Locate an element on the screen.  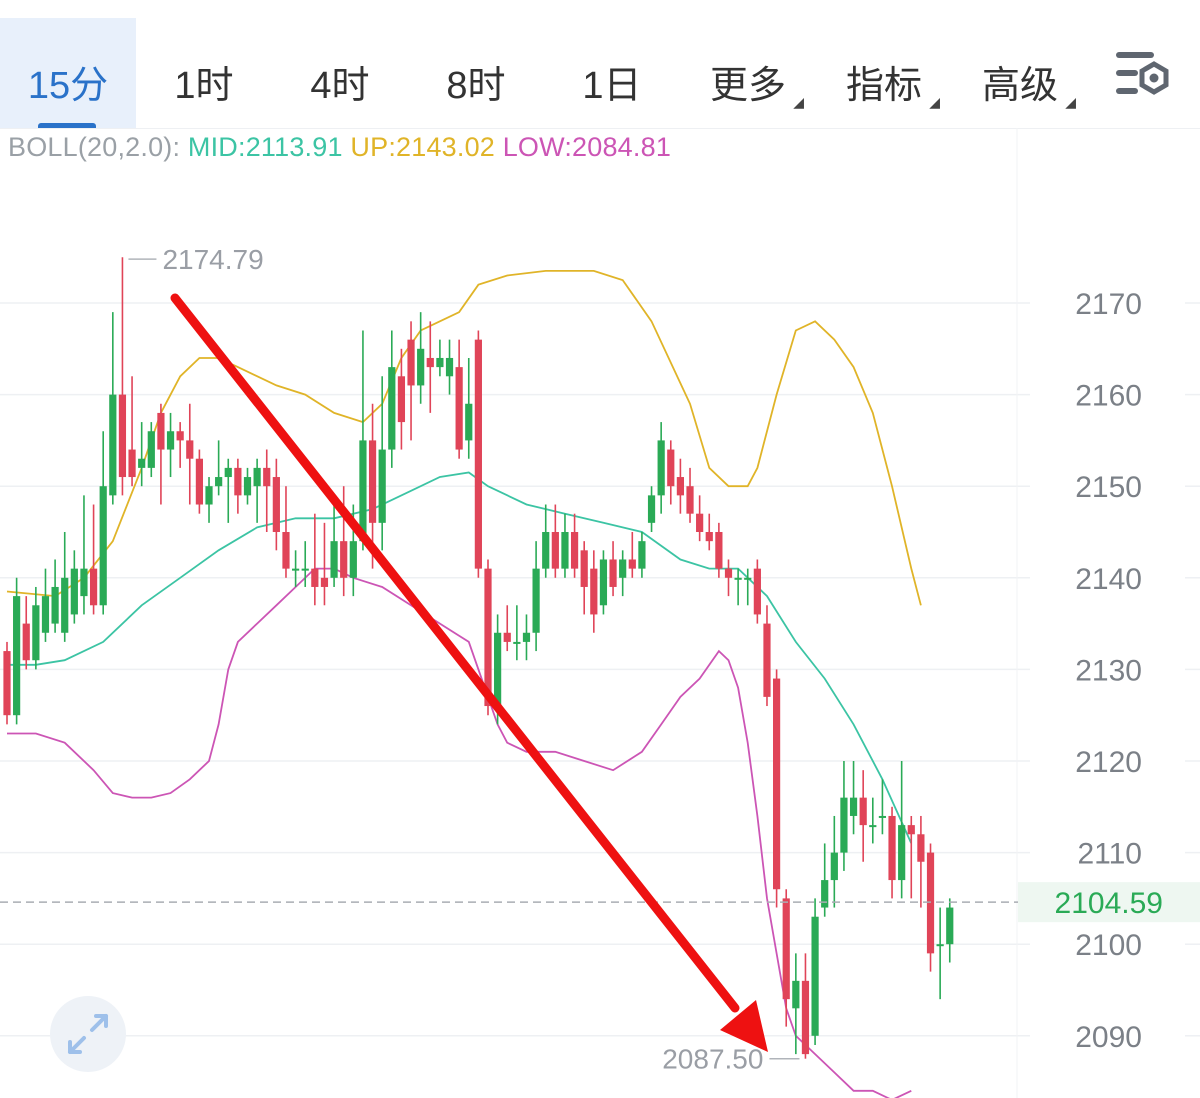
current-price-tag: 2104.59 is located at coordinates (1109, 903).